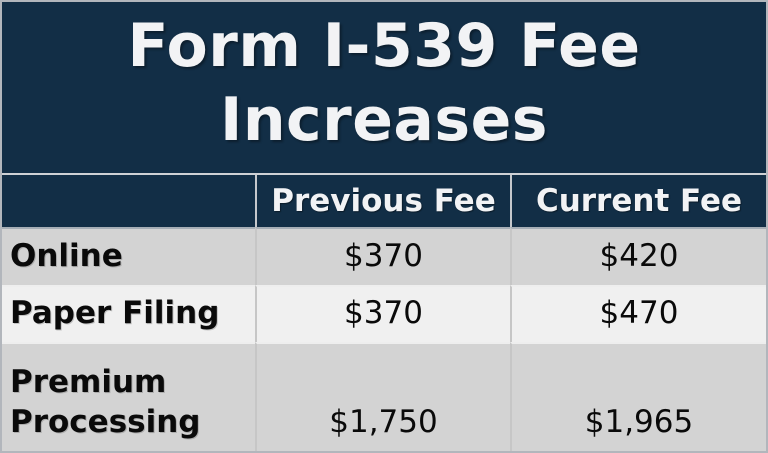 This screenshot has height=453, width=768. I want to click on row-paper-filing-previous-fee: $370, so click(382, 313).